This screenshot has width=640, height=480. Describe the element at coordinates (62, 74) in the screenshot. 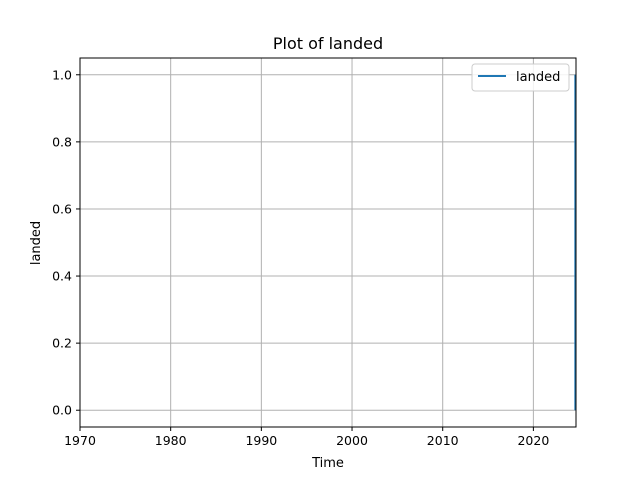

I see `y-tick-label: 1.0` at that location.